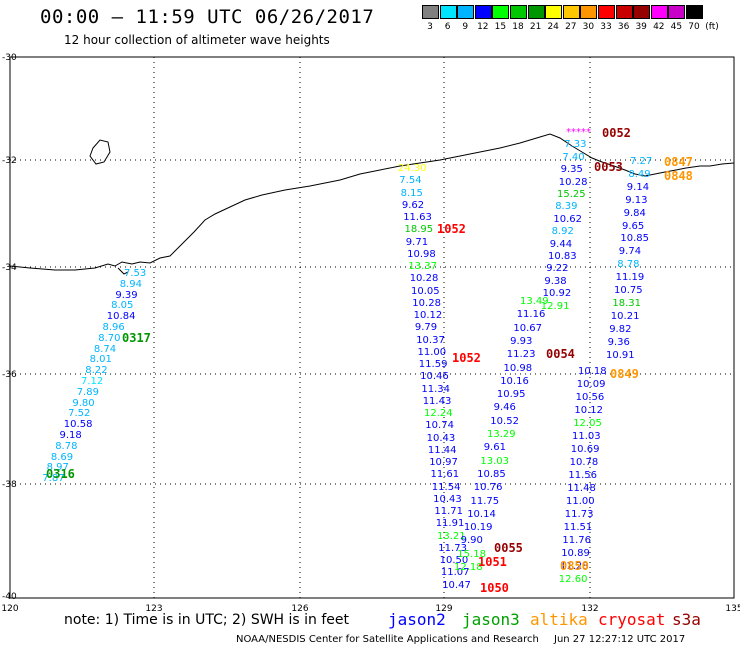 This screenshot has height=650, width=740. What do you see at coordinates (438, 413) in the screenshot?
I see `wave-height-value: 12.24` at bounding box center [438, 413].